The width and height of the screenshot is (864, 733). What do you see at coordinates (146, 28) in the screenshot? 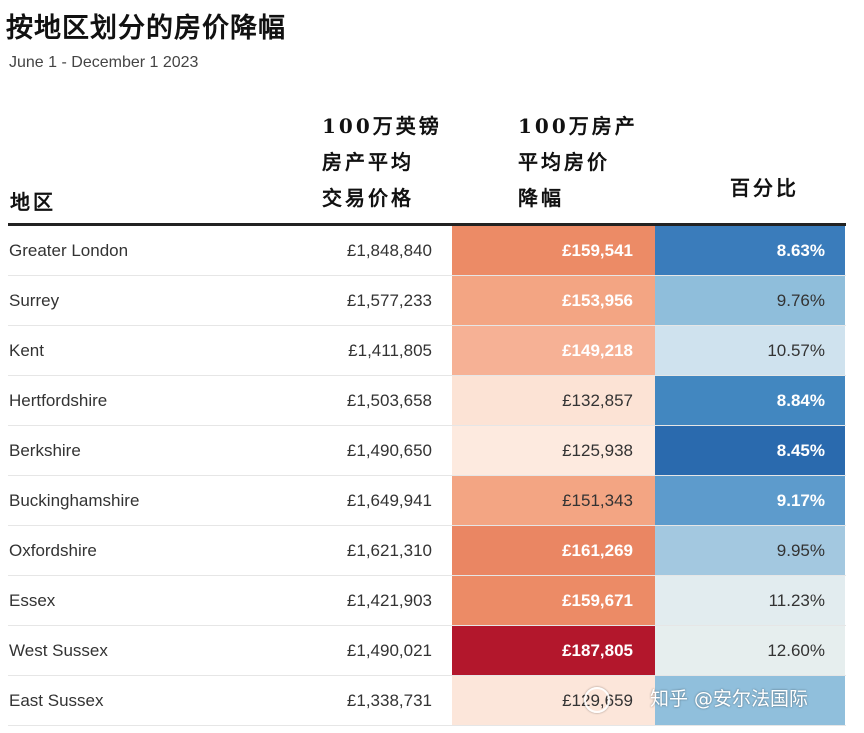
I see `chart-title: 按地区划分的房价降幅` at bounding box center [146, 28].